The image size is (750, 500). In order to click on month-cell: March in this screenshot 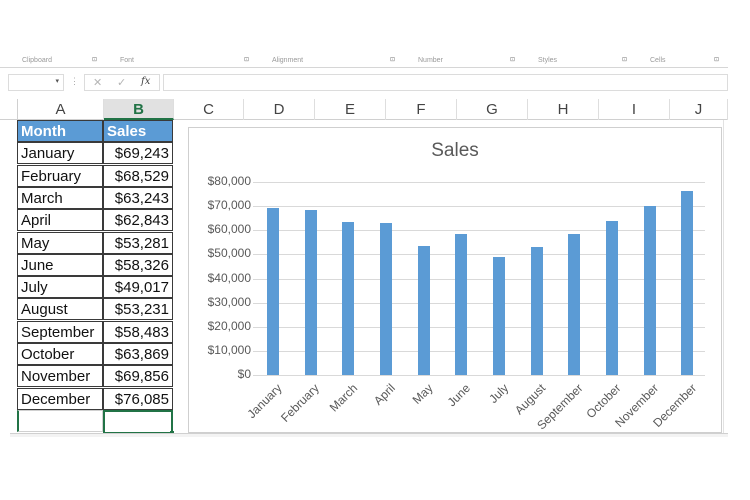, I will do `click(60, 197)`.